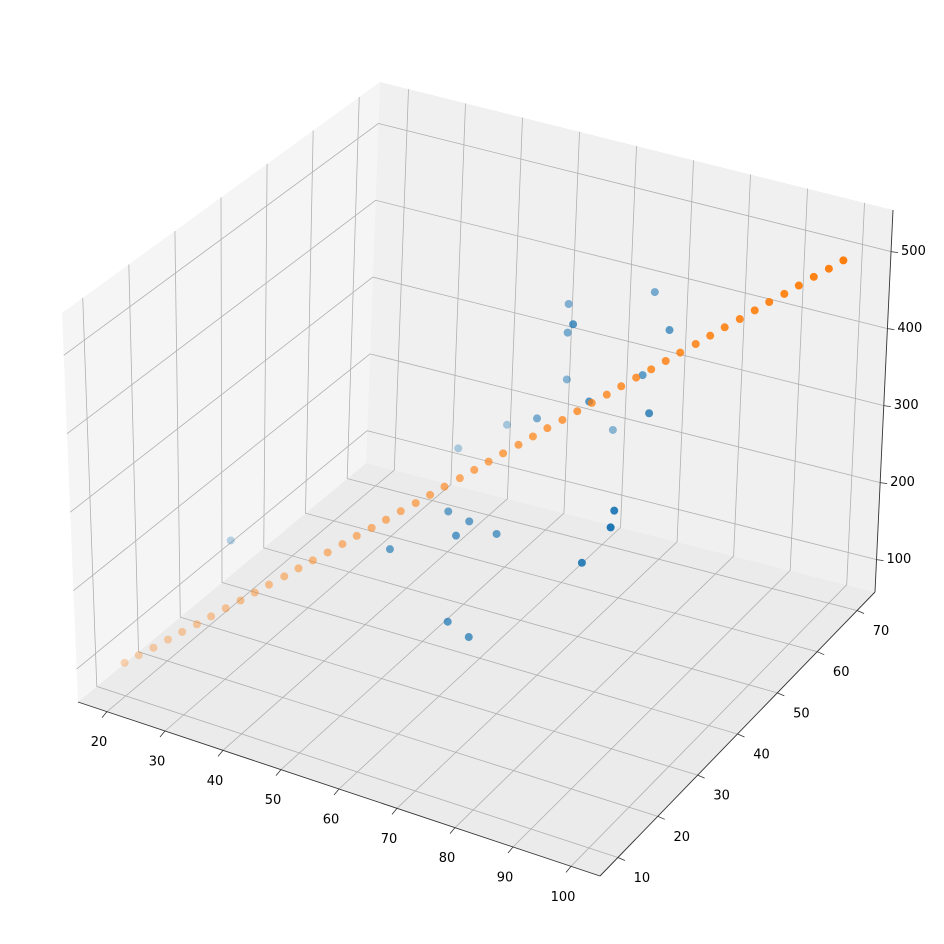  What do you see at coordinates (913, 251) in the screenshot?
I see `z-tick-label: 500` at bounding box center [913, 251].